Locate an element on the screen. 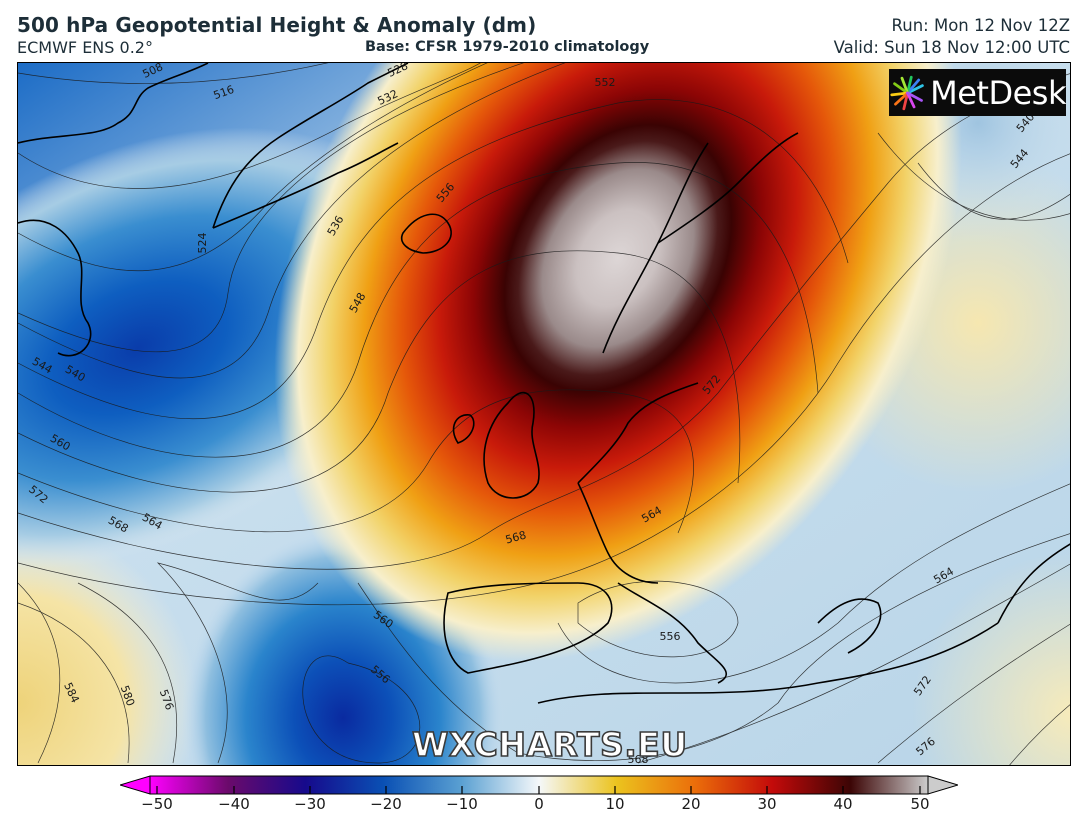 This screenshot has height=833, width=1088. colorbar-tick: 50 is located at coordinates (920, 804).